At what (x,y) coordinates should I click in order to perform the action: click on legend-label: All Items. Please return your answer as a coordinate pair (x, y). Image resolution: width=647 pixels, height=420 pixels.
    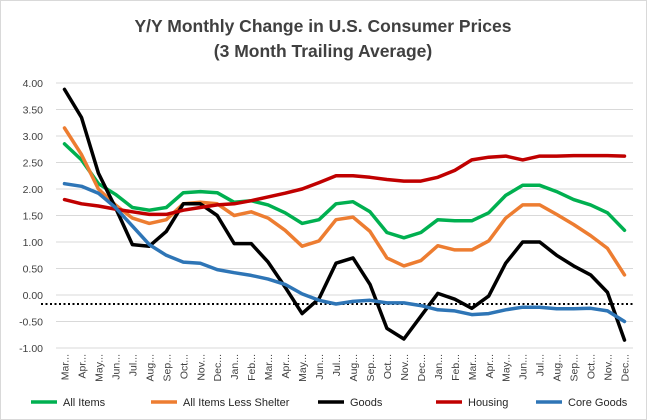
    Looking at the image, I should click on (84, 403).